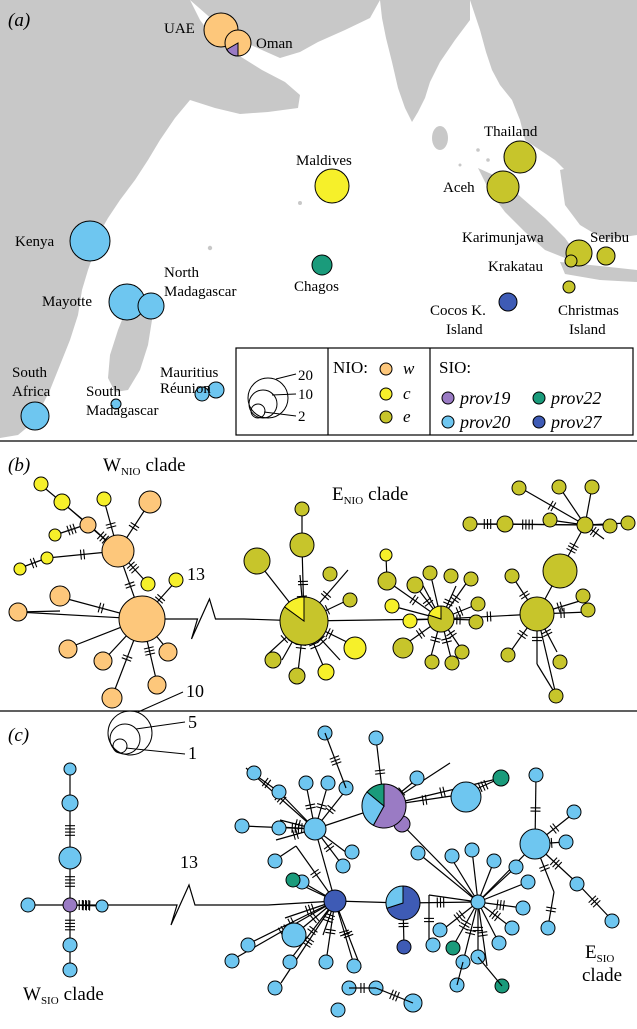 This screenshot has height=1029, width=637. I want to click on population-oman, so click(238, 43).